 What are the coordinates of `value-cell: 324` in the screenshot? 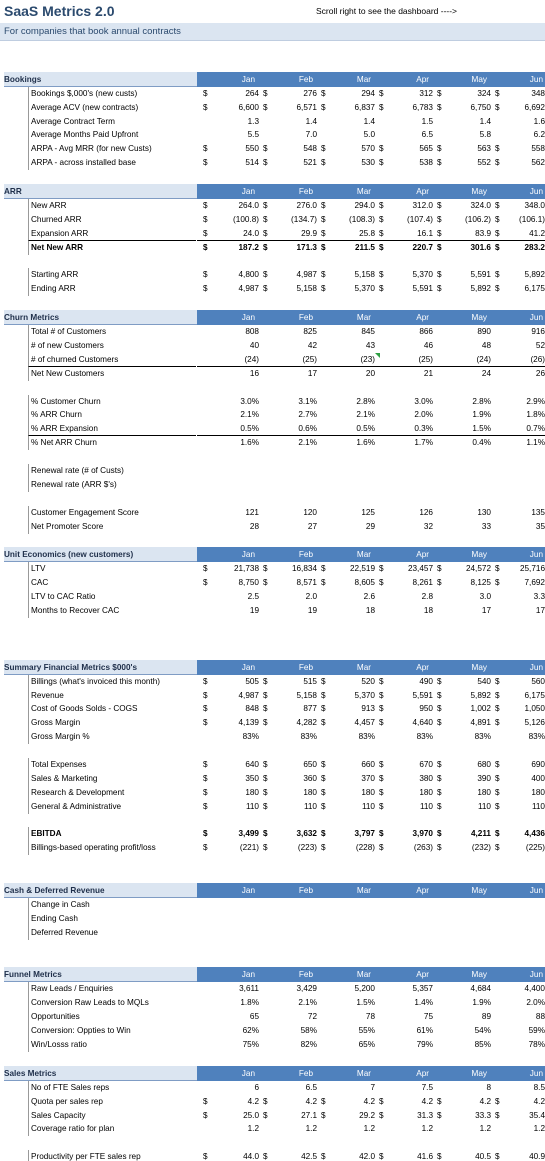 It's located at (484, 93).